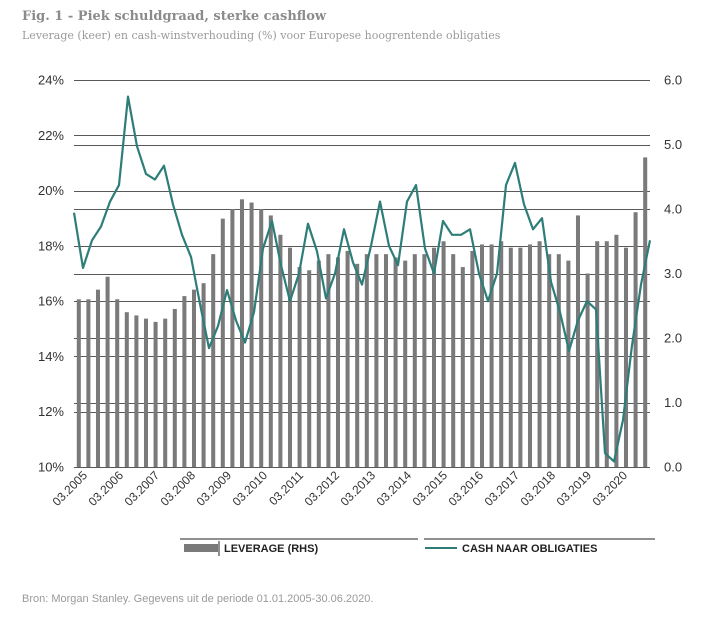  Describe the element at coordinates (417, 547) in the screenshot. I see `legend: LEVERAGE (RHS) CASH NAAR OBLIGATIES` at that location.